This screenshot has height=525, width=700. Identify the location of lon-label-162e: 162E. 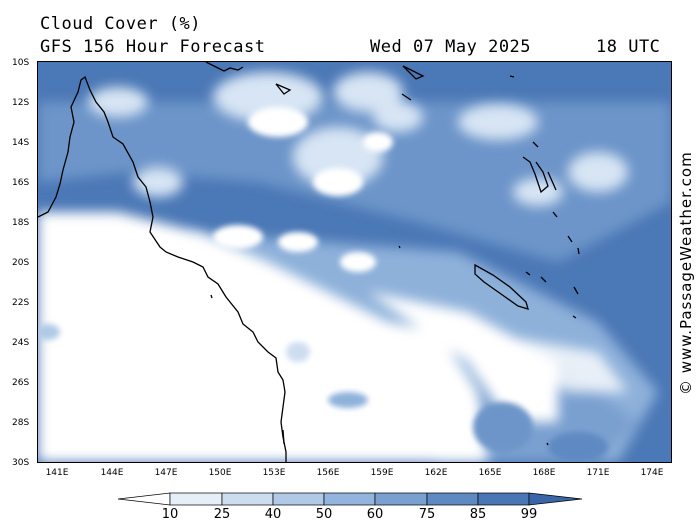
(436, 473).